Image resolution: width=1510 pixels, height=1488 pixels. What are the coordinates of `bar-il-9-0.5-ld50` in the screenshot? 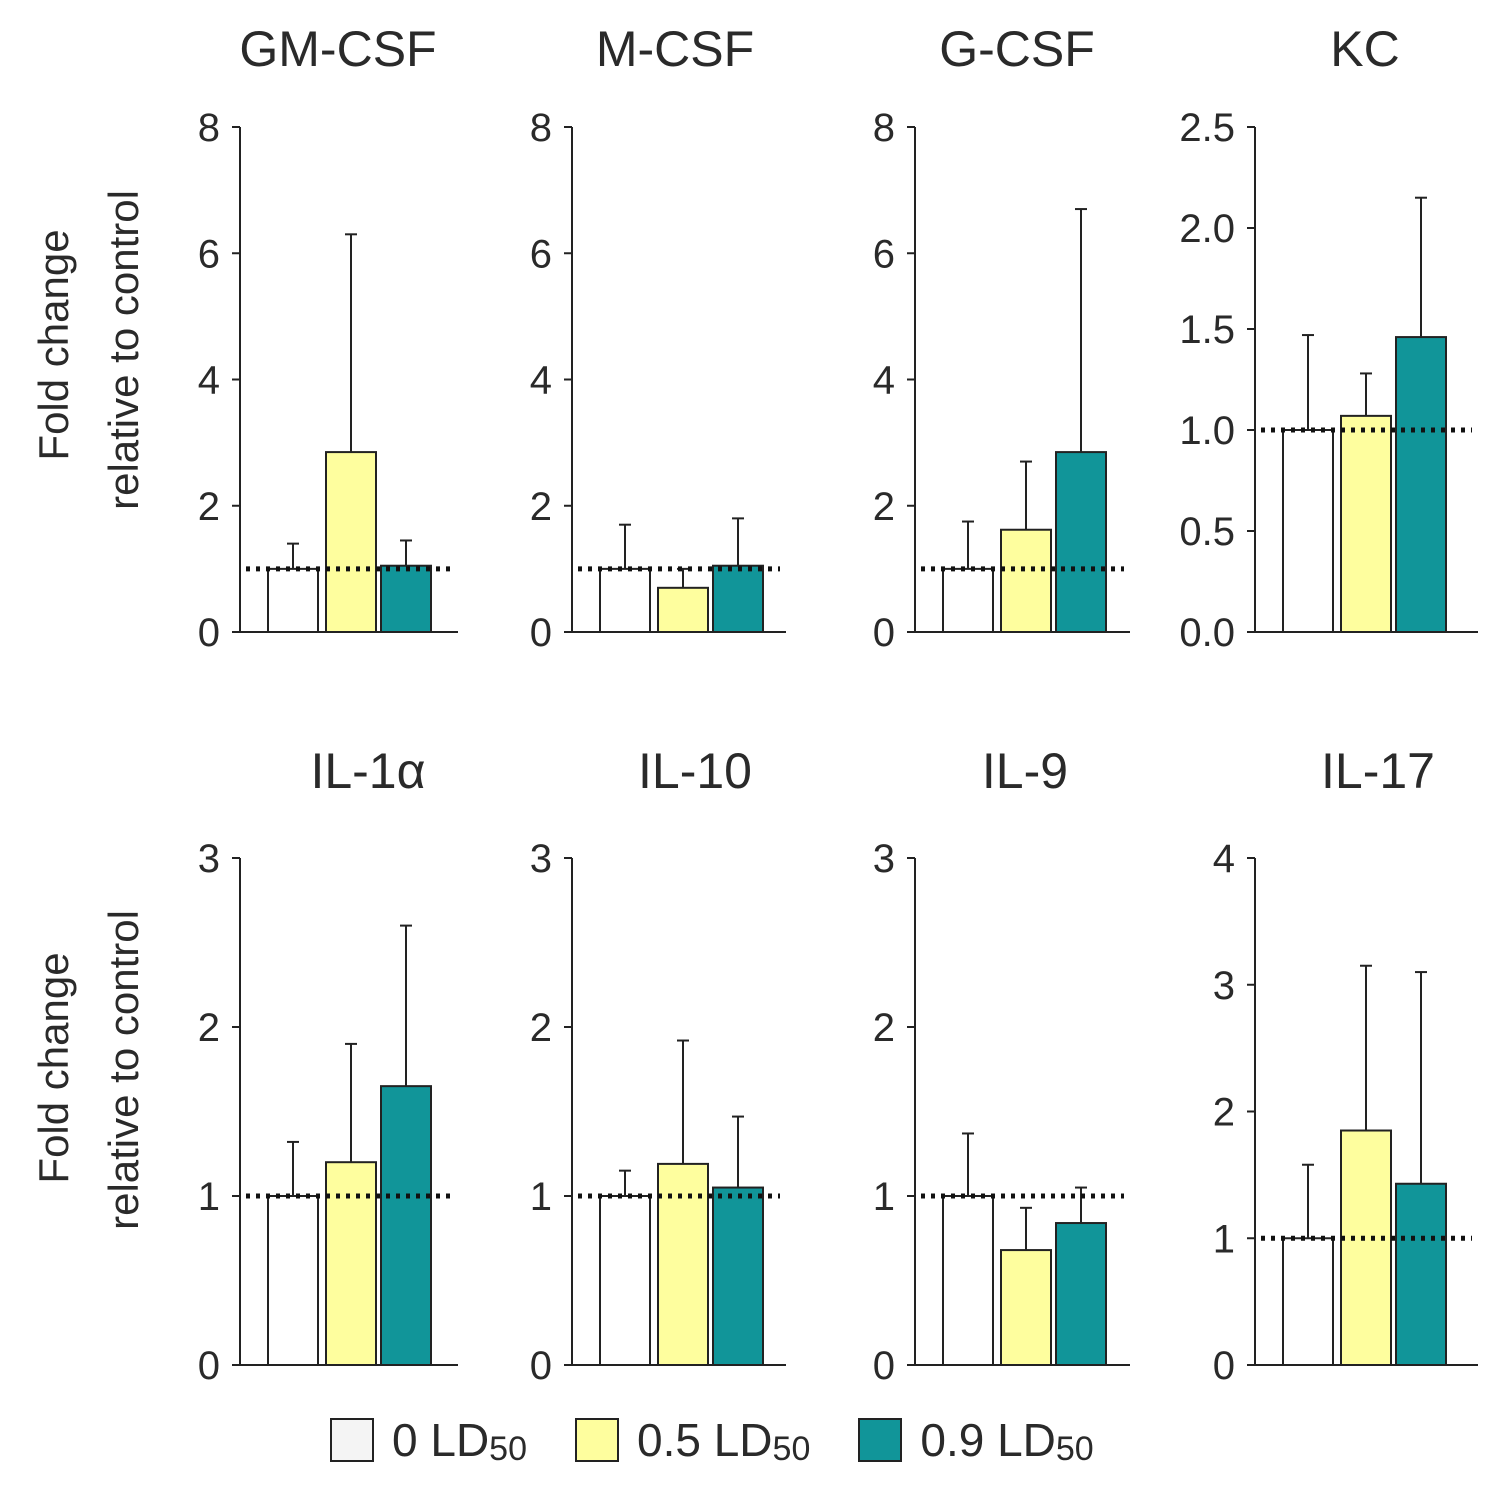 It's located at (1026, 1307).